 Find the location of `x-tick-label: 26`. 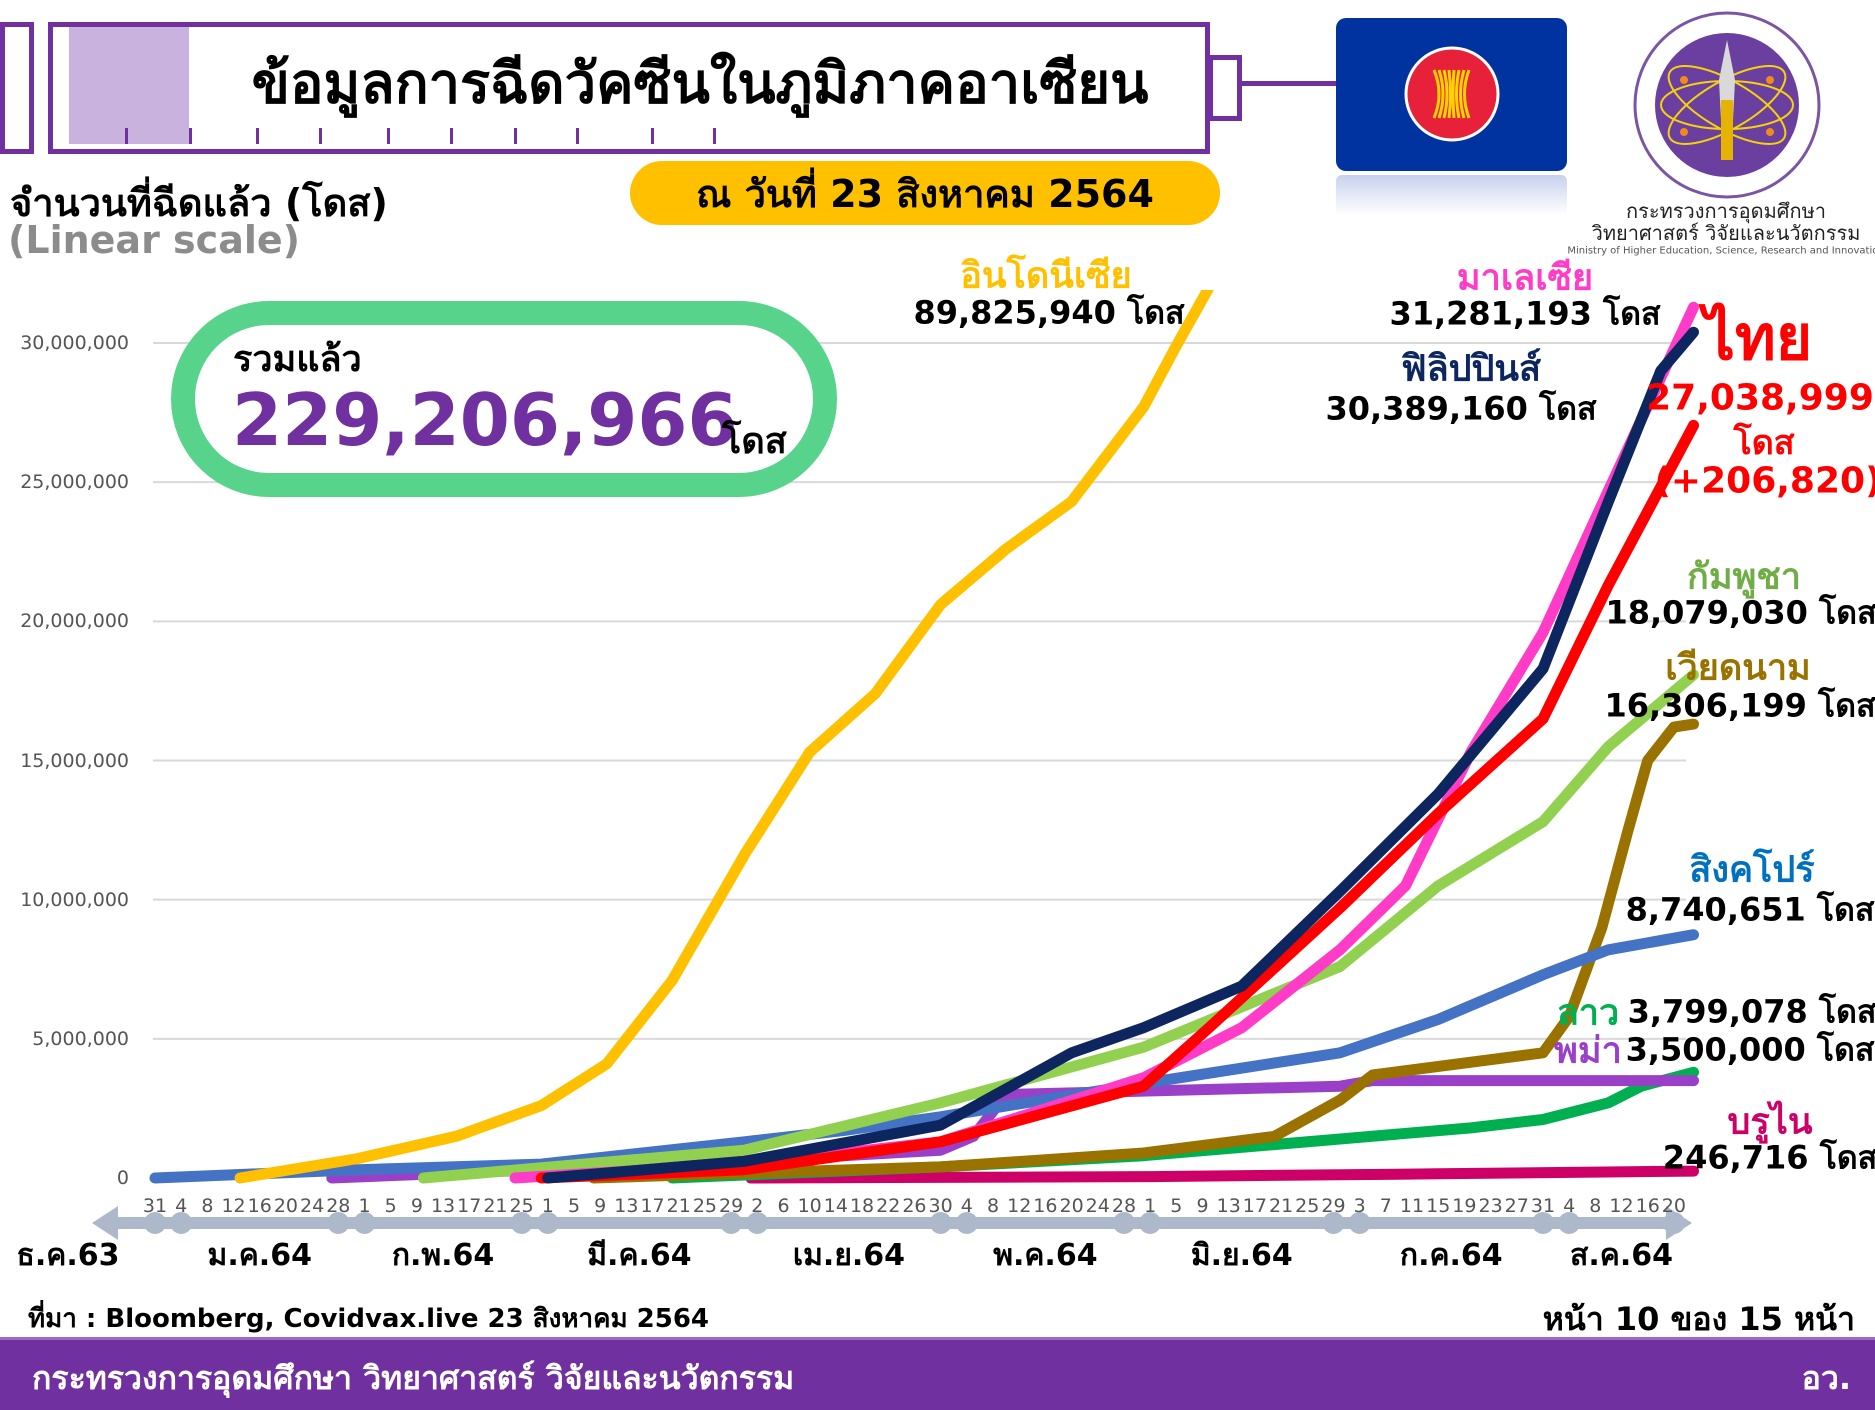

x-tick-label: 26 is located at coordinates (914, 1206).